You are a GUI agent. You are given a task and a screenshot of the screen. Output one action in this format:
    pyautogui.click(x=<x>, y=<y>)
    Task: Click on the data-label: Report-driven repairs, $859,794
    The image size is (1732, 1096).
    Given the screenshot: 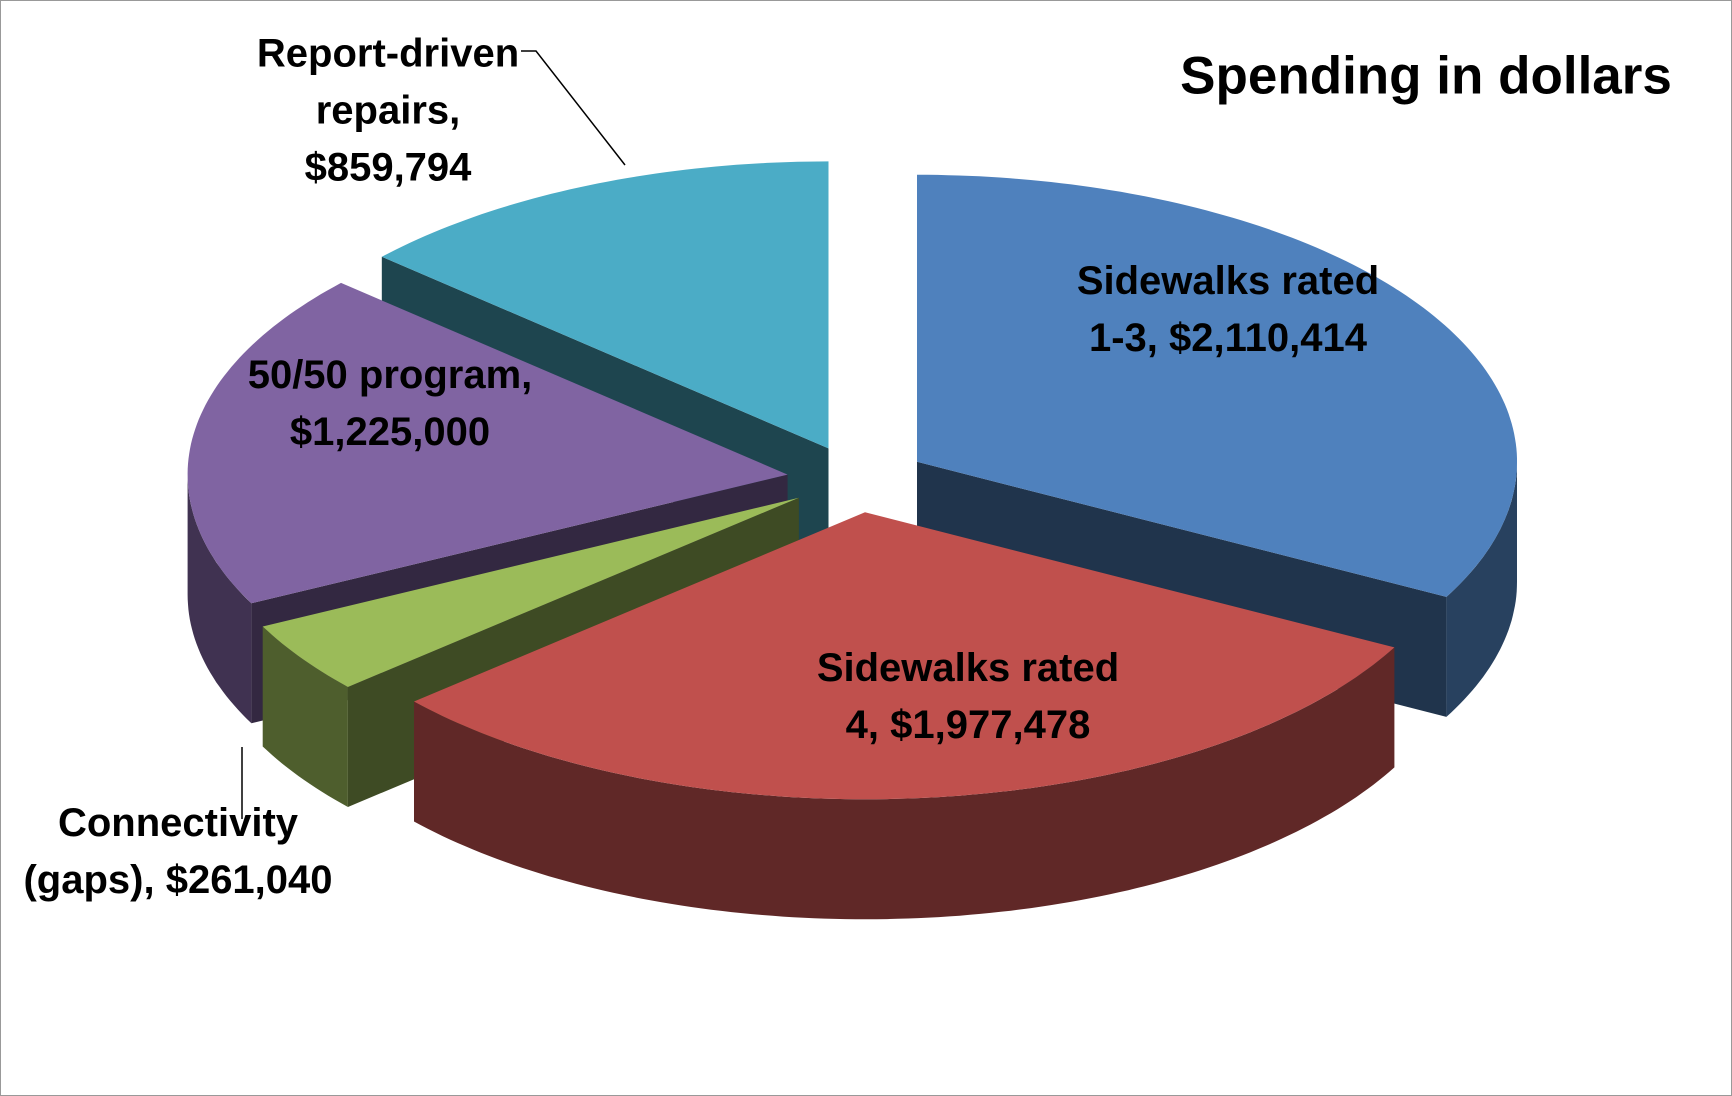 What is the action you would take?
    pyautogui.click(x=388, y=110)
    